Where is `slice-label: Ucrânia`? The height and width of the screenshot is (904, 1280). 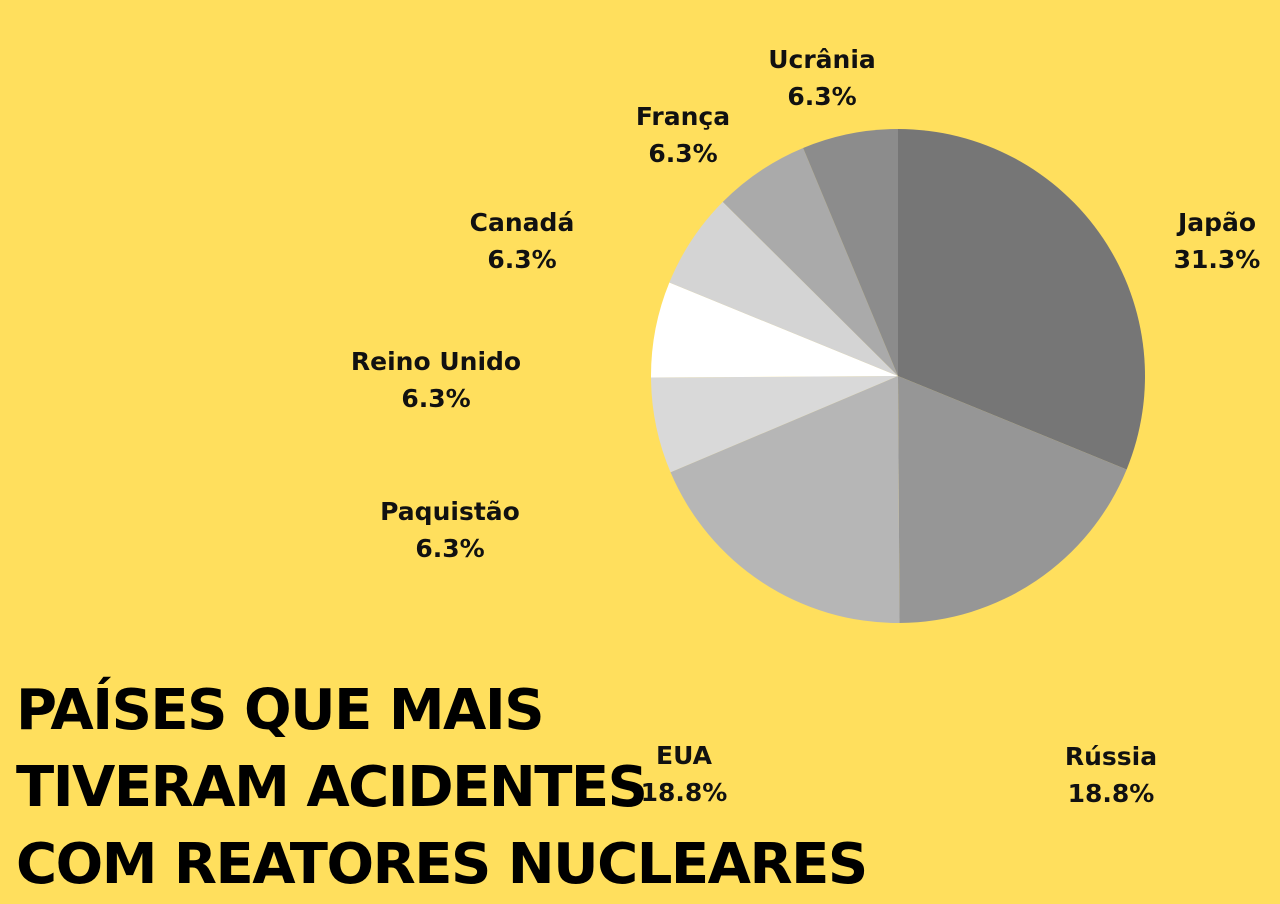
slice-label: Ucrânia is located at coordinates (822, 59).